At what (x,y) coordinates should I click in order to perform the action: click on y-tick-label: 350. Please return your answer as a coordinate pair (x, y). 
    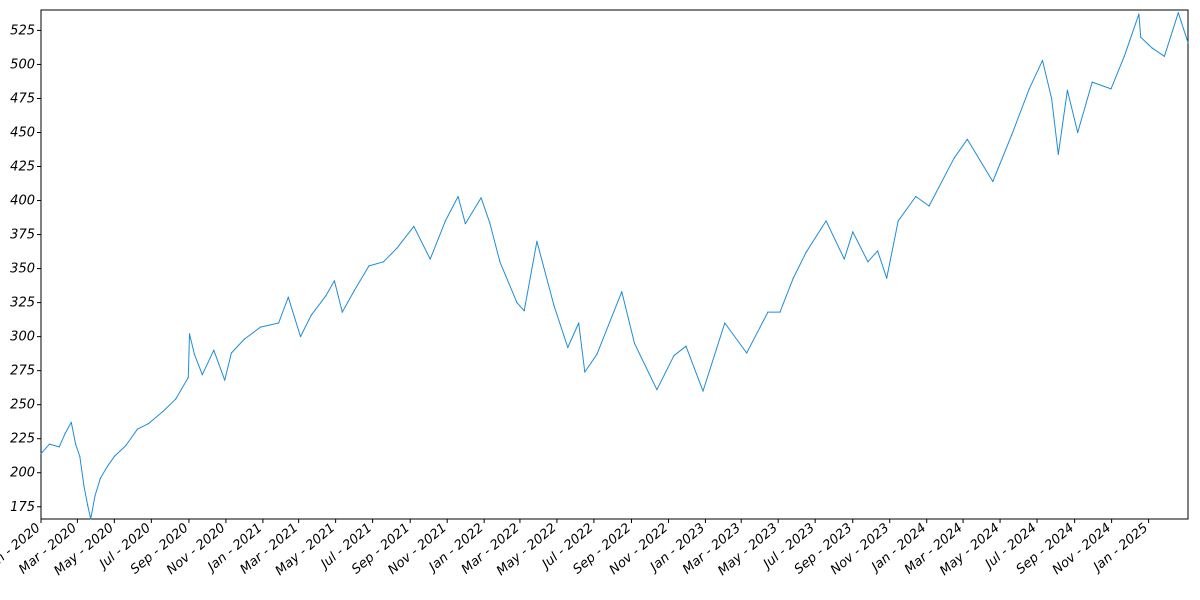
    Looking at the image, I should click on (22, 269).